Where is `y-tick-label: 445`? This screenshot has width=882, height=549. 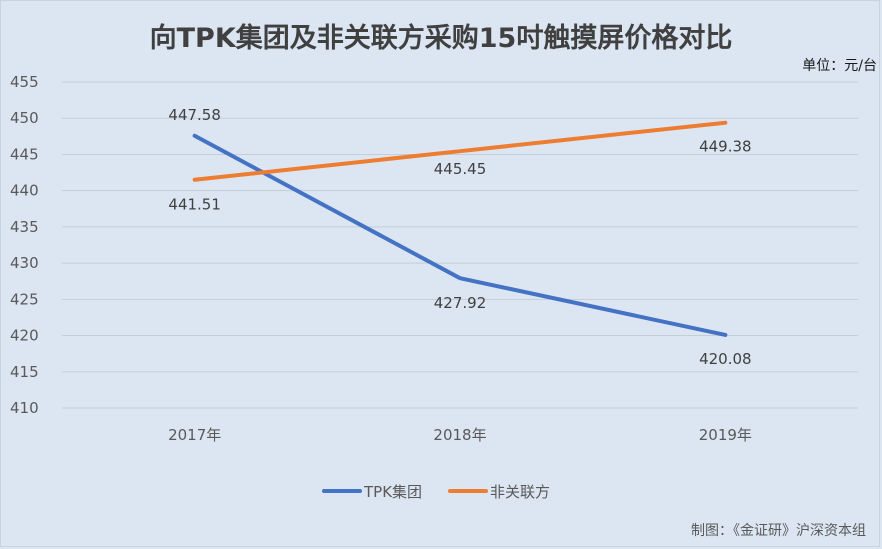
y-tick-label: 445 is located at coordinates (24, 154).